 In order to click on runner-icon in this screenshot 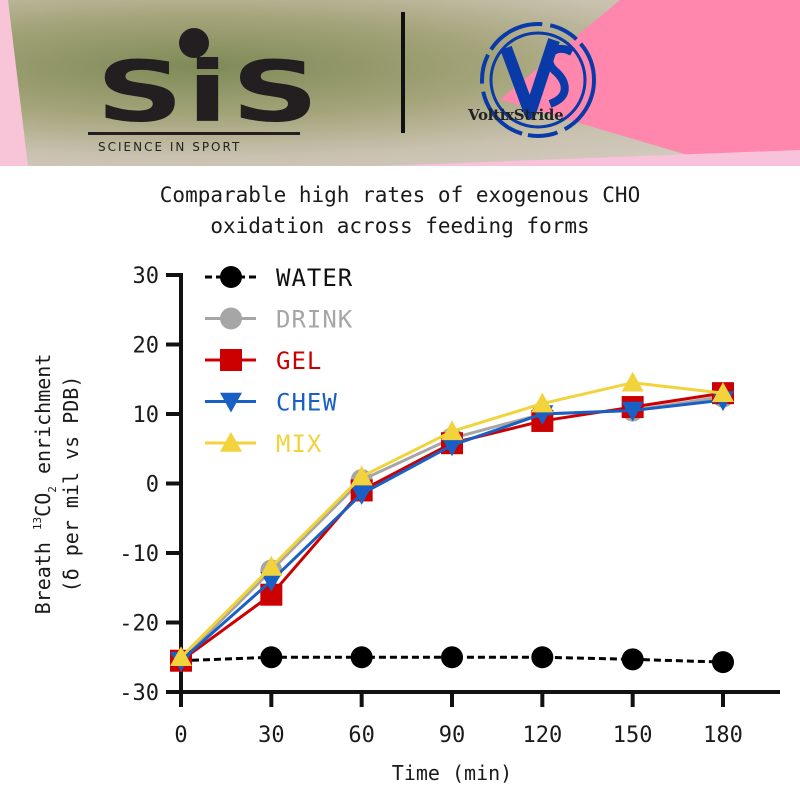, I will do `click(194, 43)`.